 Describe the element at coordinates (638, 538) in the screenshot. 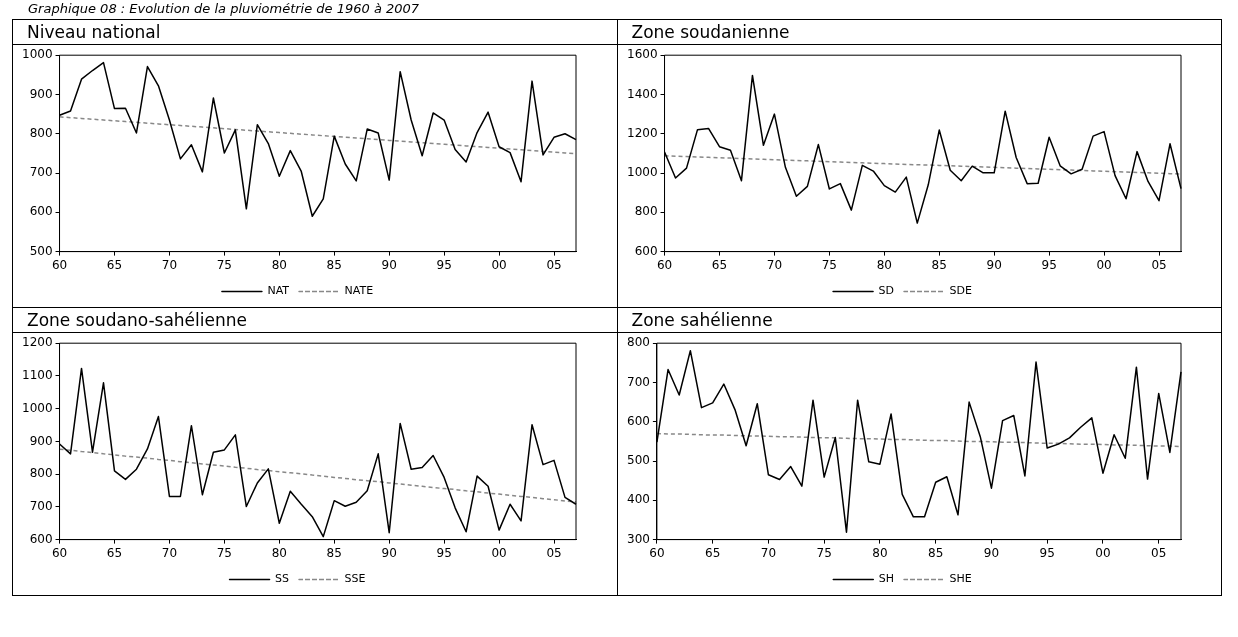

I see `y-tick-label: 300` at that location.